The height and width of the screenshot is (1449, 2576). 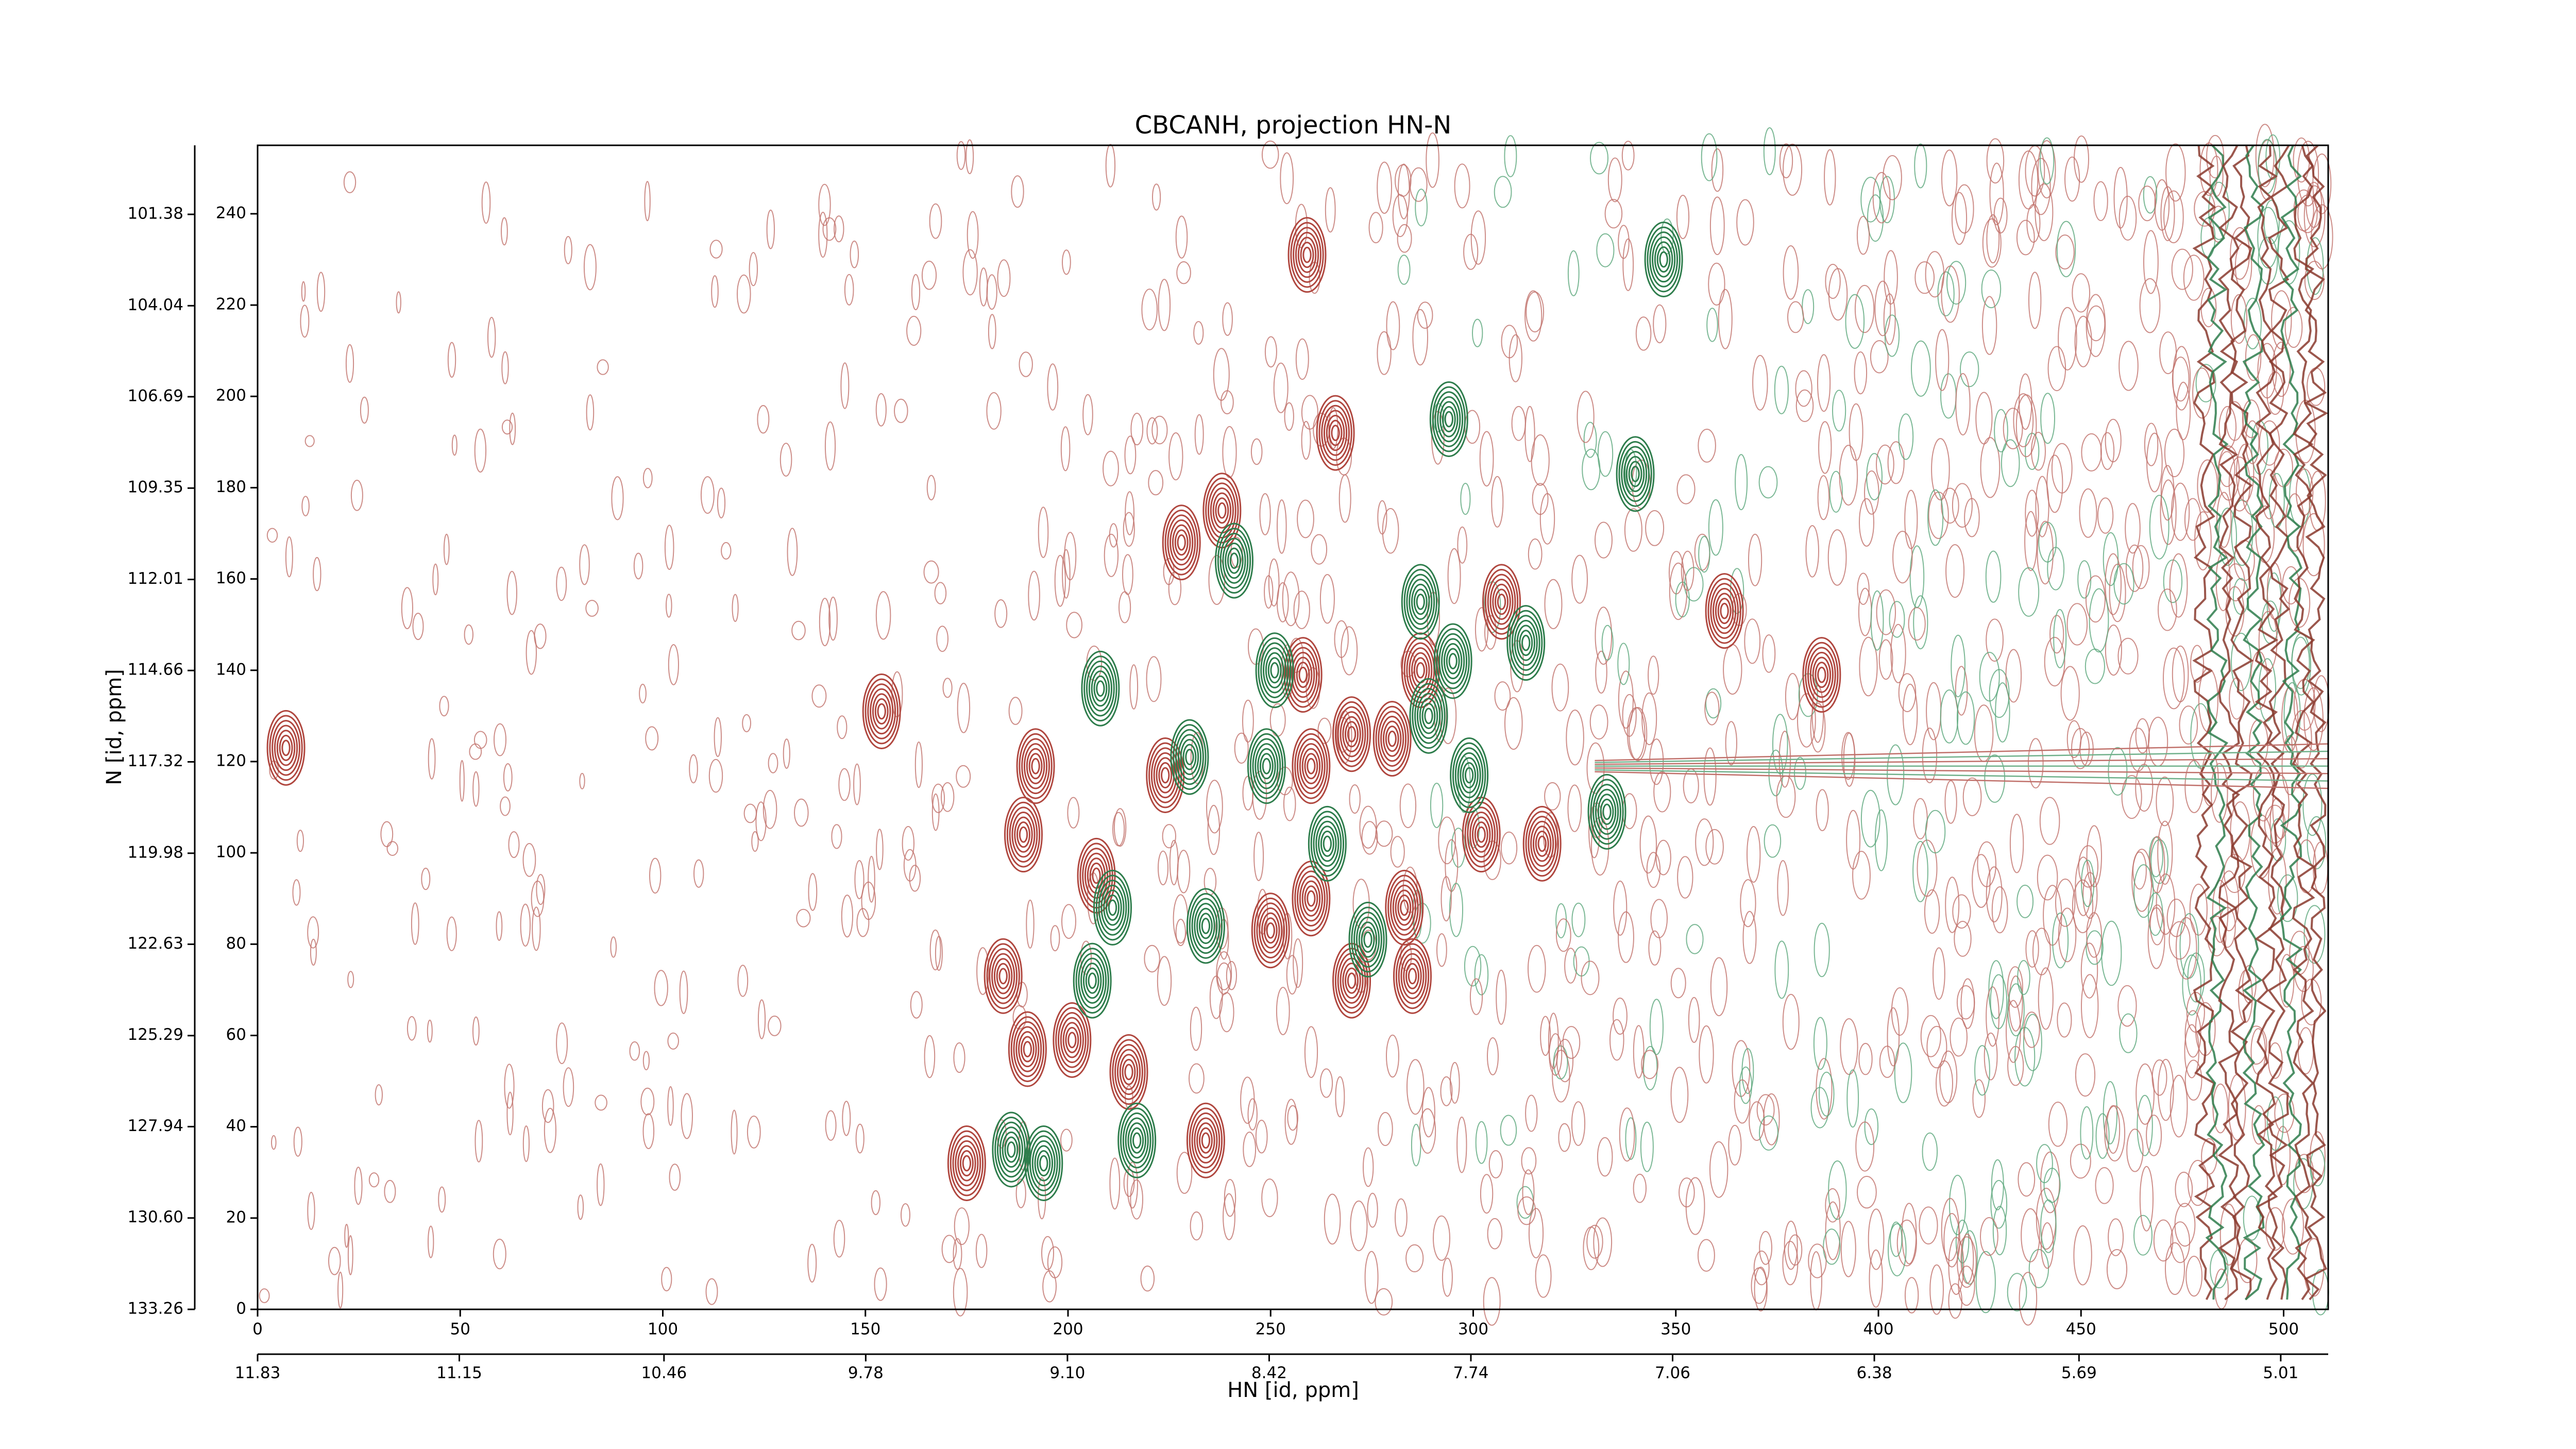 I want to click on y2-tick-label: 101.38, so click(x=155, y=213).